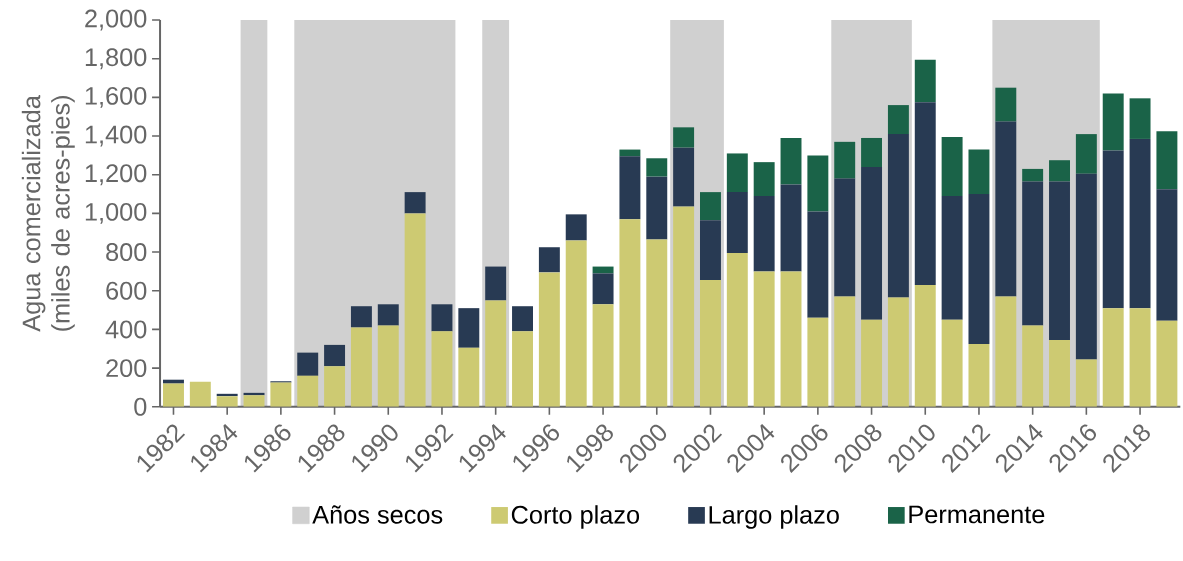 This screenshot has height=561, width=1183. Describe the element at coordinates (116, 20) in the screenshot. I see `y-tick-label: 2,000` at that location.